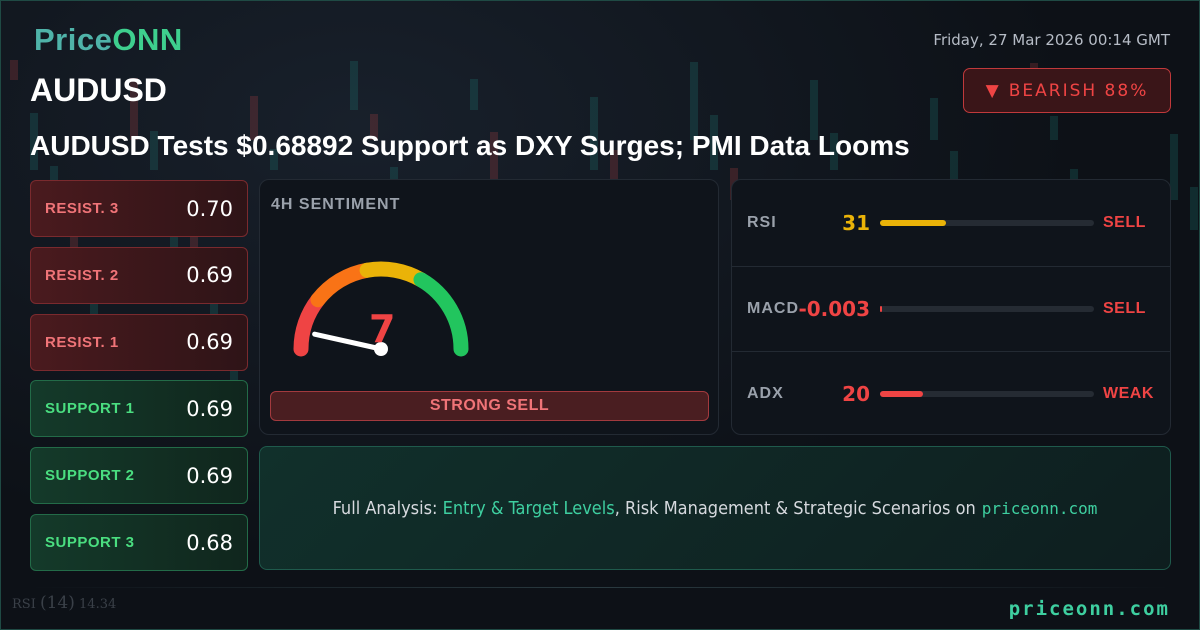 The image size is (1200, 630). I want to click on indicator-name: ADX, so click(765, 393).